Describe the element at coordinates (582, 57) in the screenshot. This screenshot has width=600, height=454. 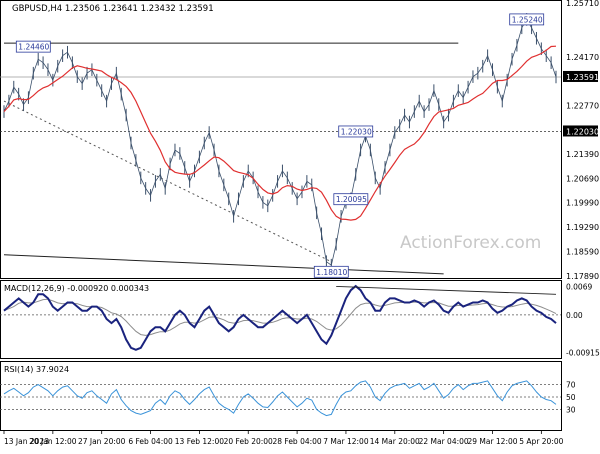
I see `price-axis-label: 1.24170` at that location.